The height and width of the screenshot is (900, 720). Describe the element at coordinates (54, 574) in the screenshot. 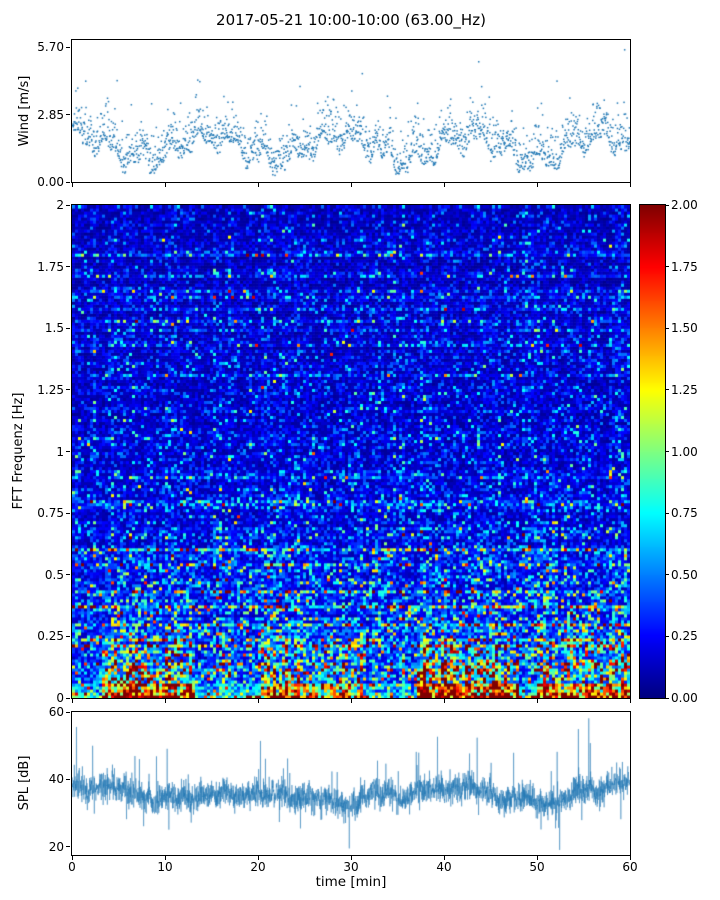

I see `spectrogram-ytick-label: 0.5` at that location.